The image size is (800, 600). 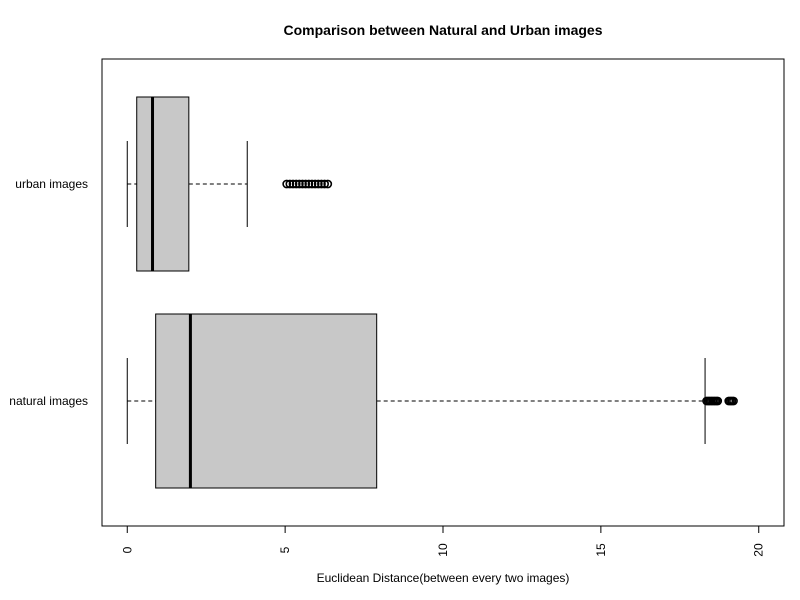 What do you see at coordinates (48, 401) in the screenshot?
I see `y-category-label: natural images` at bounding box center [48, 401].